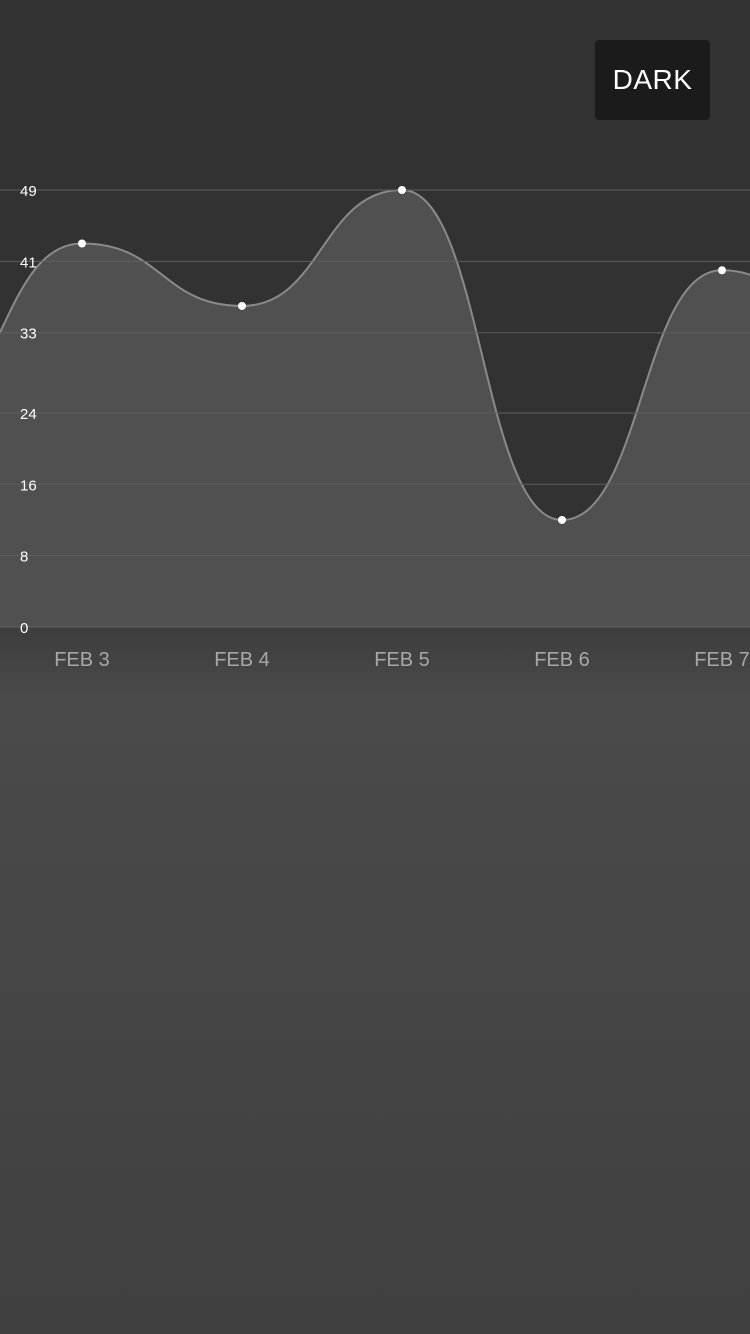 The height and width of the screenshot is (1334, 750). Describe the element at coordinates (28, 262) in the screenshot. I see `y-tick-label: 41` at that location.